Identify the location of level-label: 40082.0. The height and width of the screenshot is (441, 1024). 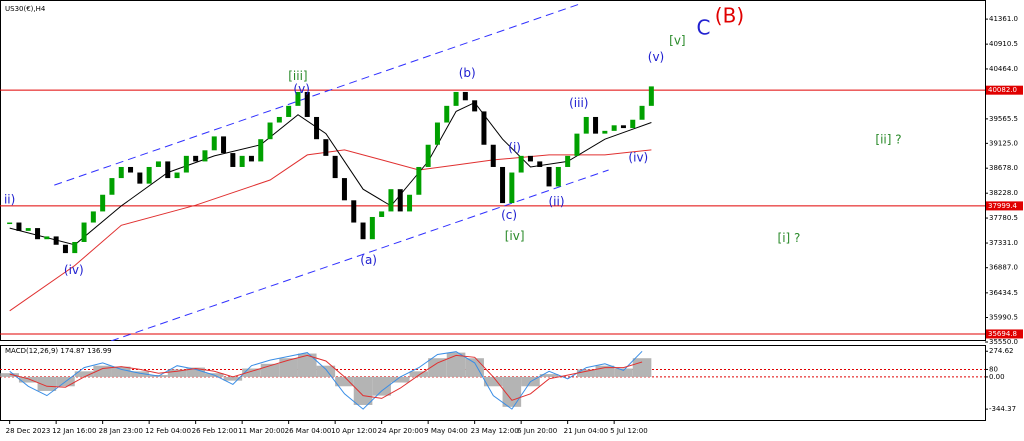
(1002, 90).